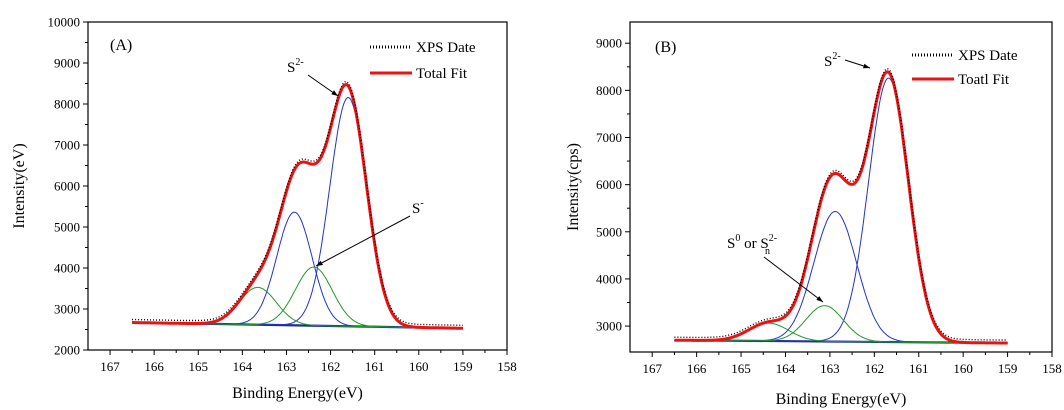 This screenshot has height=410, width=1064. Describe the element at coordinates (737, 238) in the screenshot. I see `annotation-s0-superscript: 0` at that location.